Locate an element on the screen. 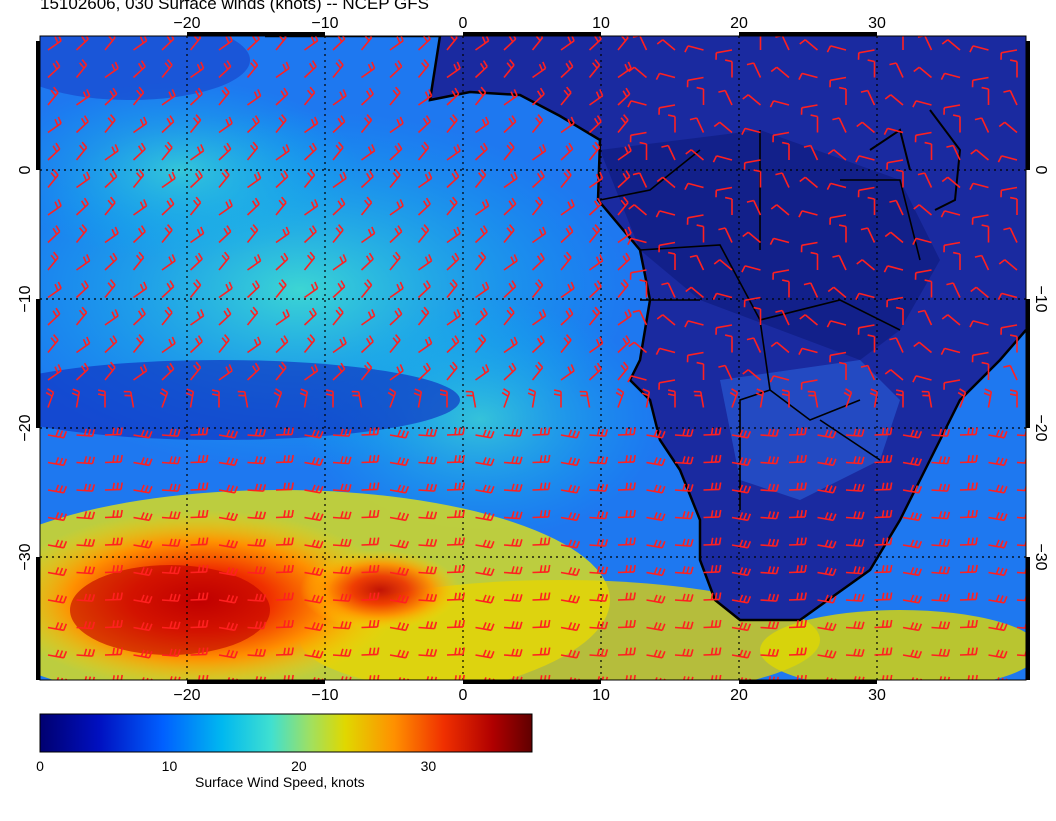  colorbar-tick-label: 10 is located at coordinates (170, 766).